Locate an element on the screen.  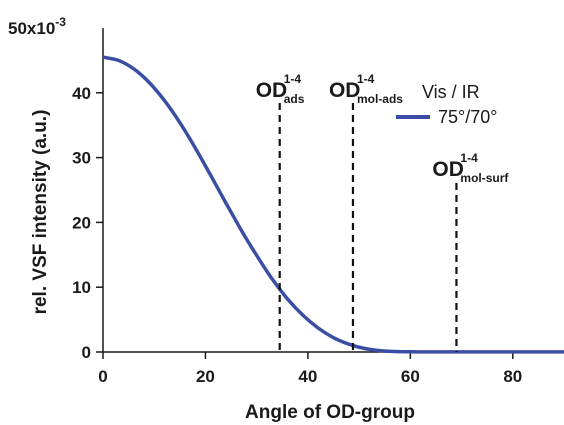
y-tick-label: 0 is located at coordinates (86, 352).